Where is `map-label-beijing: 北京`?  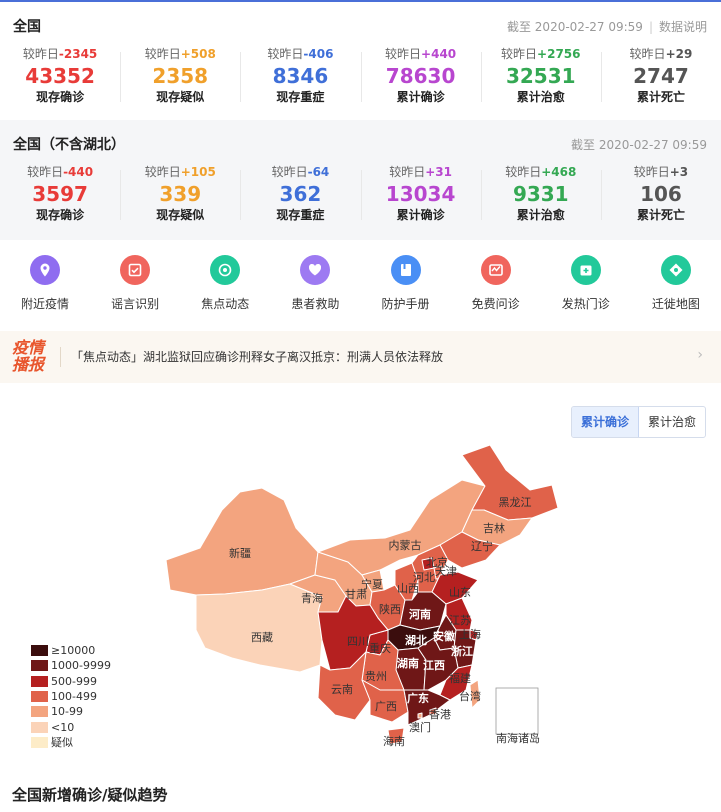
map-label-beijing: 北京 is located at coordinates (437, 562).